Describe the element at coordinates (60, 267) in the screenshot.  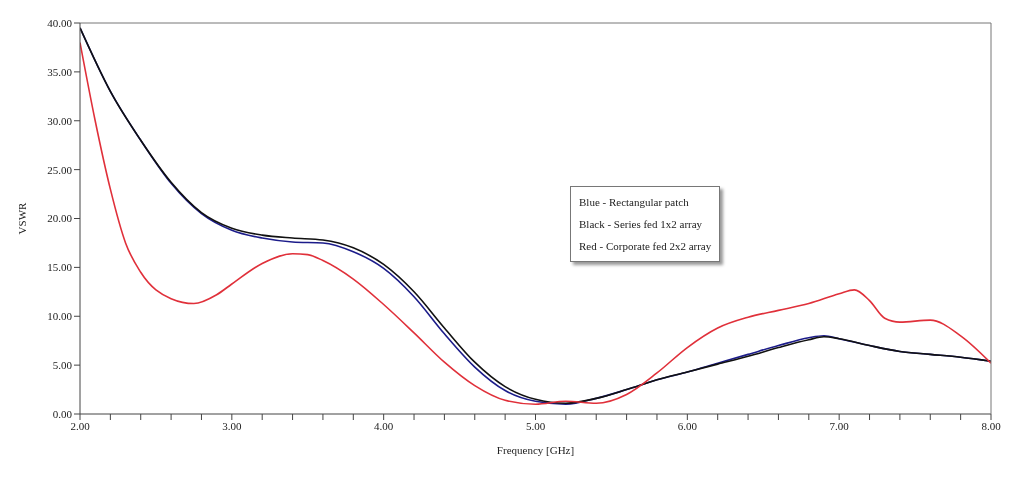
I see `y-tick-label: 15.00` at that location.